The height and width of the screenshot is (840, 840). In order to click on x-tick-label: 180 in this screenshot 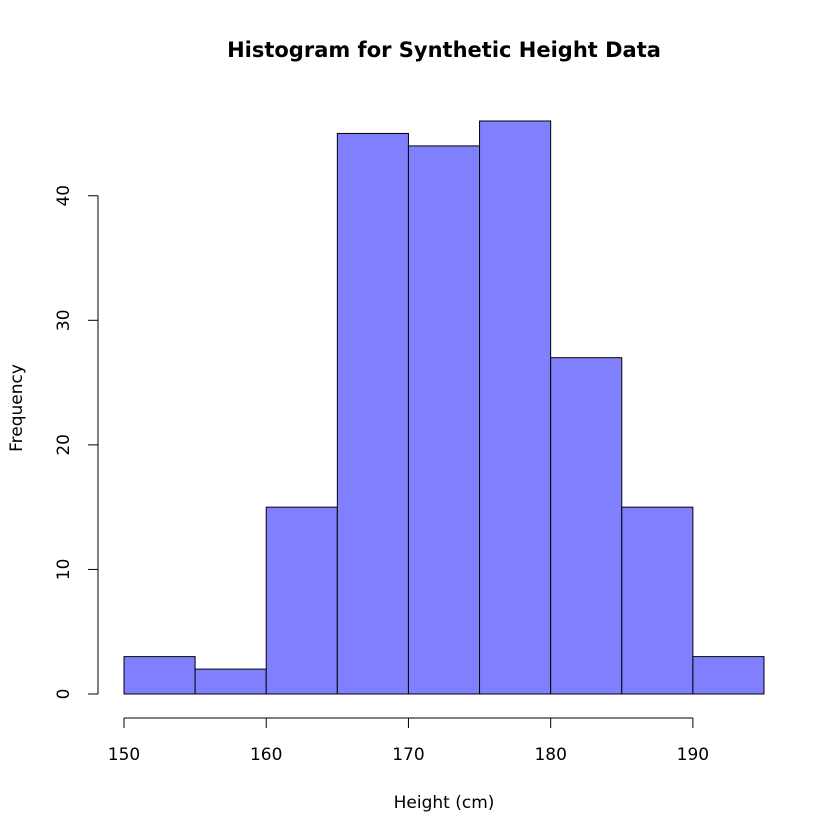, I will do `click(550, 755)`.